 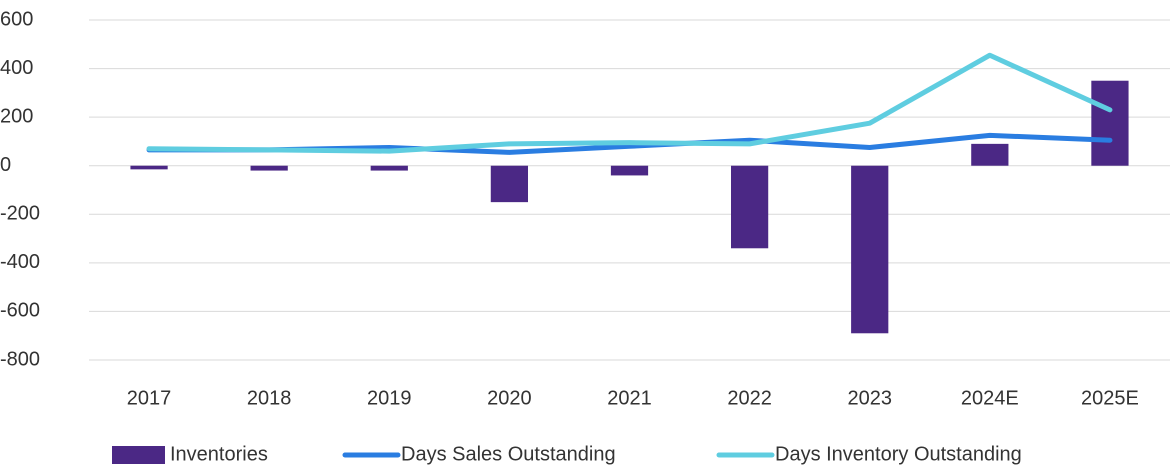 What do you see at coordinates (749, 398) in the screenshot?
I see `x-tick-label: 2022` at bounding box center [749, 398].